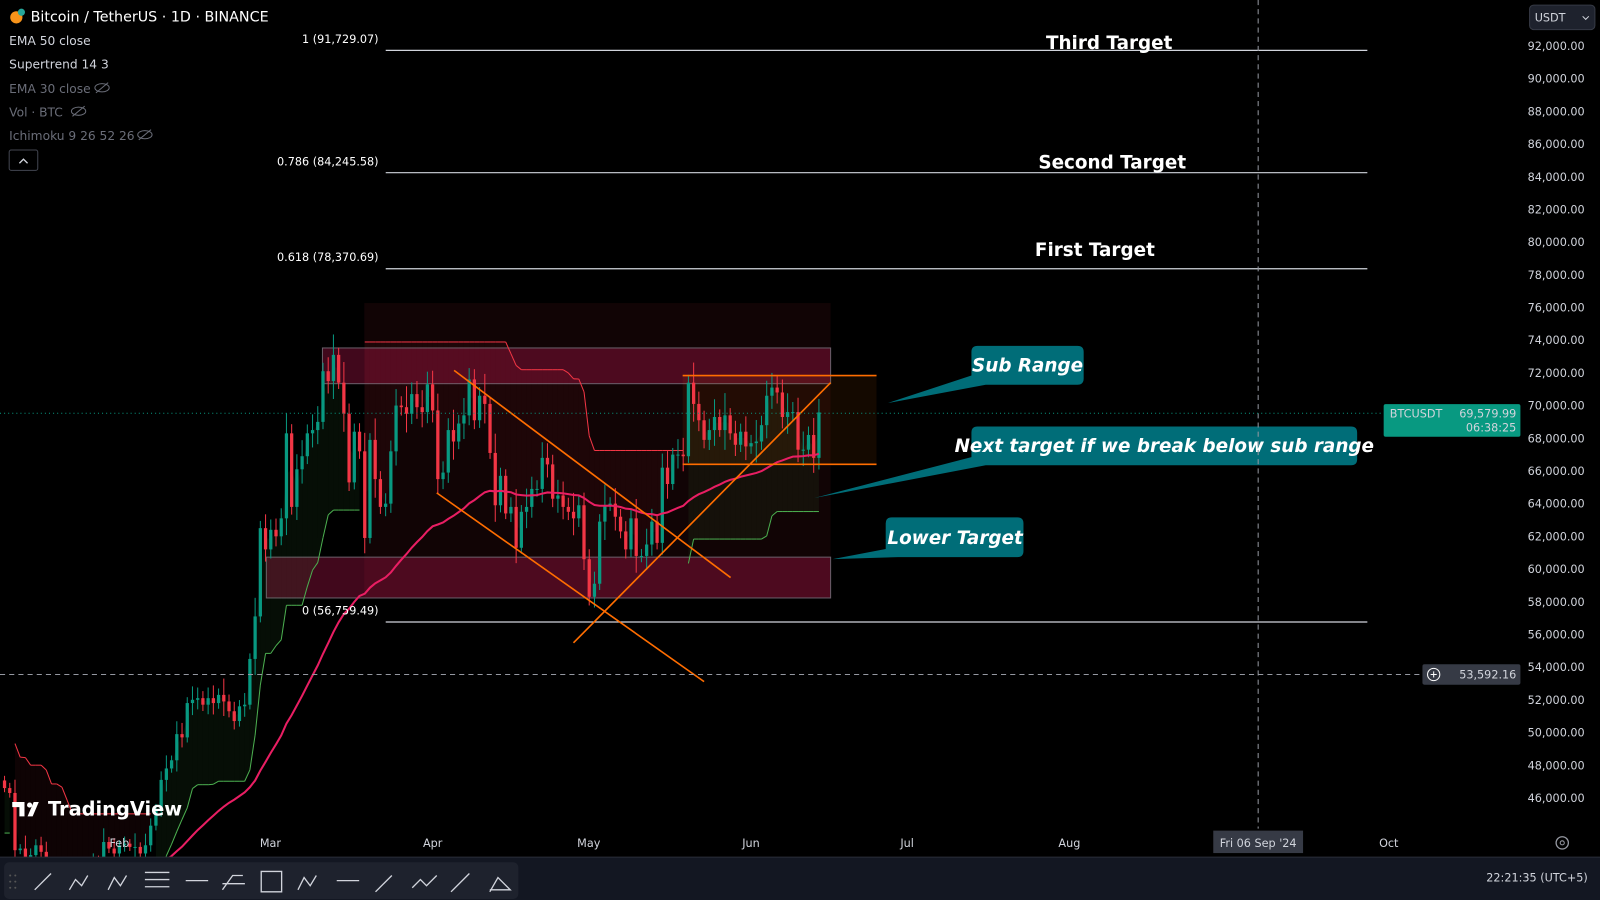  I want to click on callout-next-target: Next target if we break below sub range, so click(1094, 462).